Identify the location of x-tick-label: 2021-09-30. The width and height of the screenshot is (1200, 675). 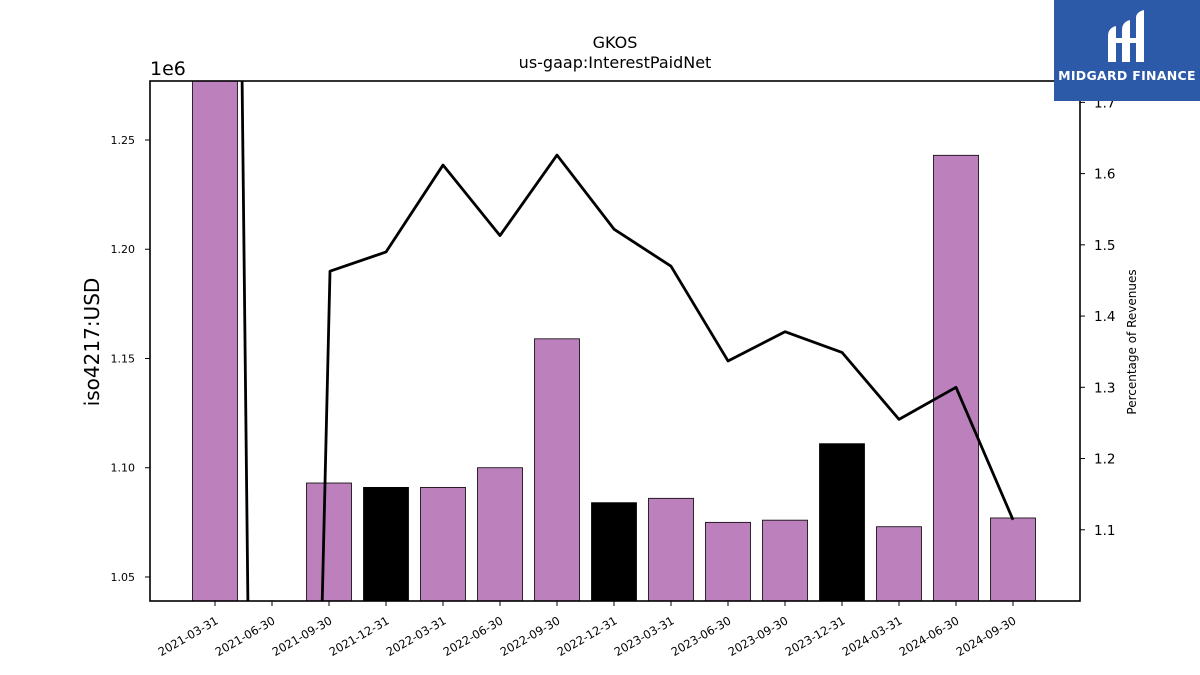
(302, 636).